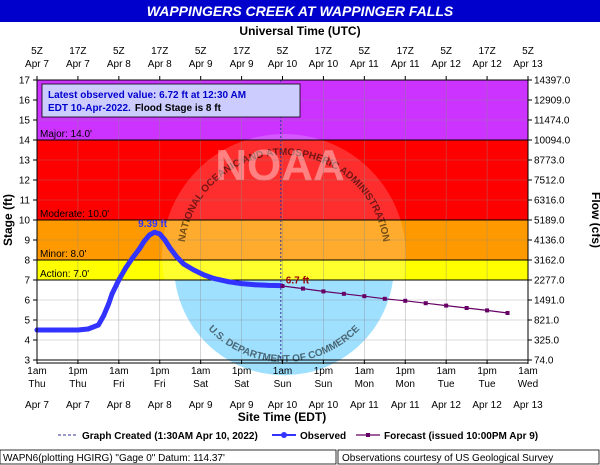  Describe the element at coordinates (552, 141) in the screenshot. I see `flow-tick-label: 10094.0` at that location.